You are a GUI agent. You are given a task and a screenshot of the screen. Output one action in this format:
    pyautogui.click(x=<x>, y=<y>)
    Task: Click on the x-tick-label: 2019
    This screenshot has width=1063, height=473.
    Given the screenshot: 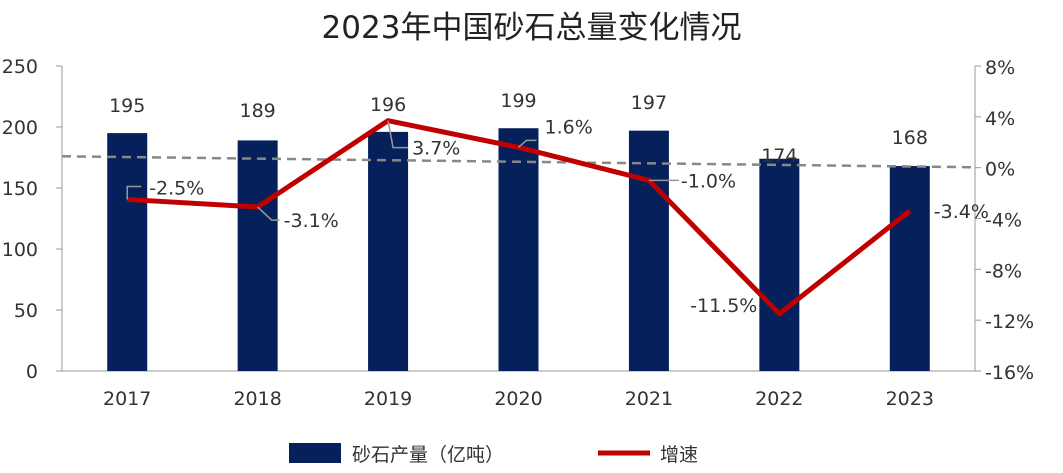 What is the action you would take?
    pyautogui.click(x=388, y=399)
    